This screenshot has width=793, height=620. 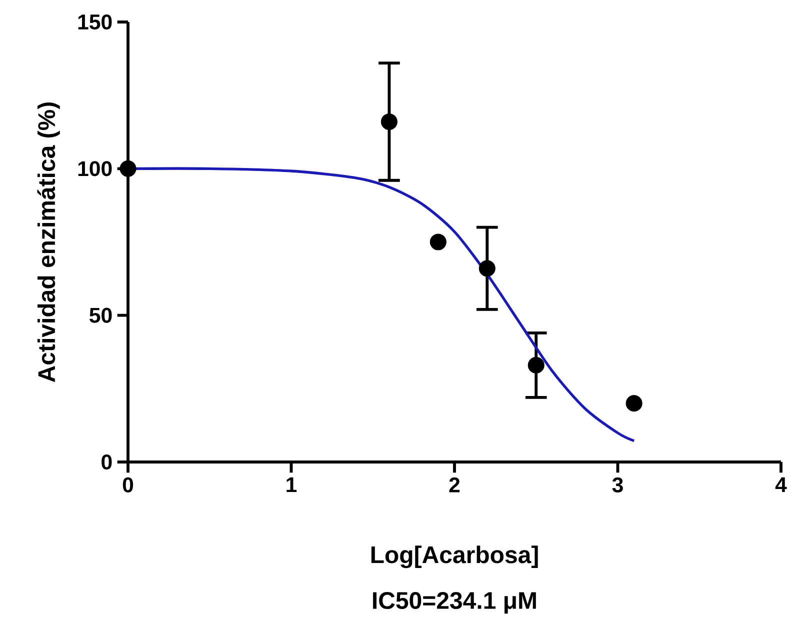 What do you see at coordinates (781, 484) in the screenshot?
I see `x-tick-label: 4` at bounding box center [781, 484].